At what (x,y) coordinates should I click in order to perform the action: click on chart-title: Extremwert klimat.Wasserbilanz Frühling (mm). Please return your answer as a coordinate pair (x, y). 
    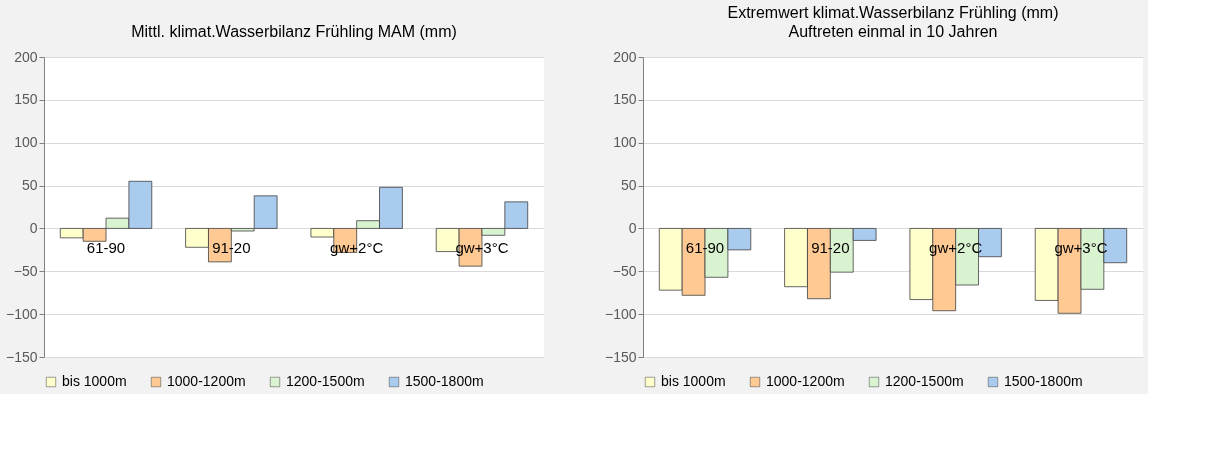
    Looking at the image, I should click on (893, 12).